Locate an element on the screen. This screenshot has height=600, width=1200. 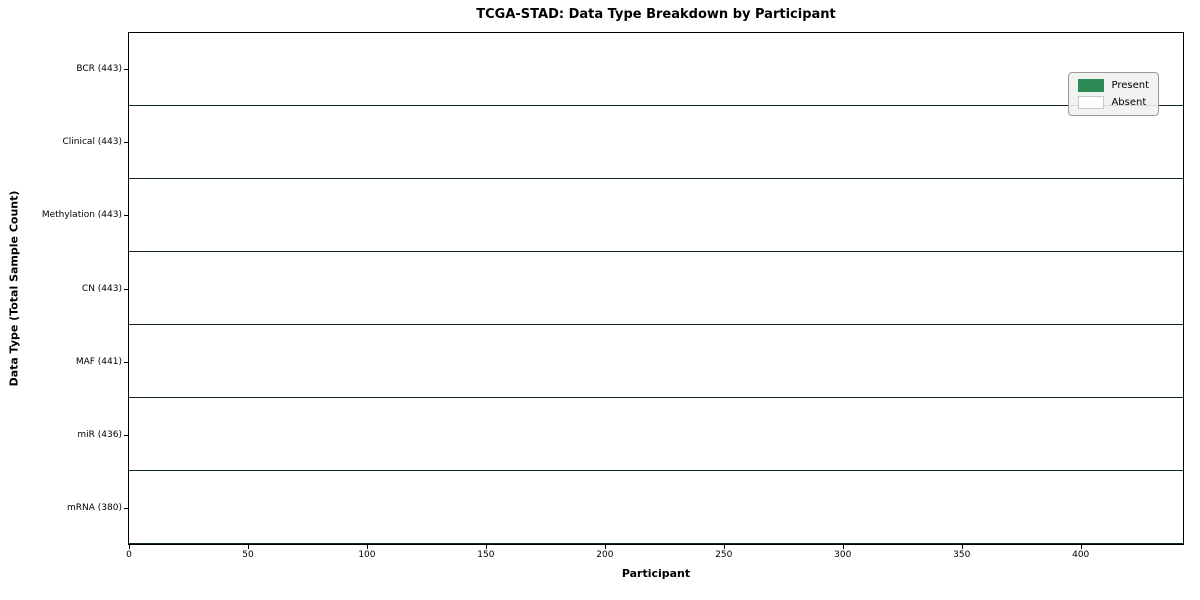
y-tick-label: CN (443) is located at coordinates (101, 288).